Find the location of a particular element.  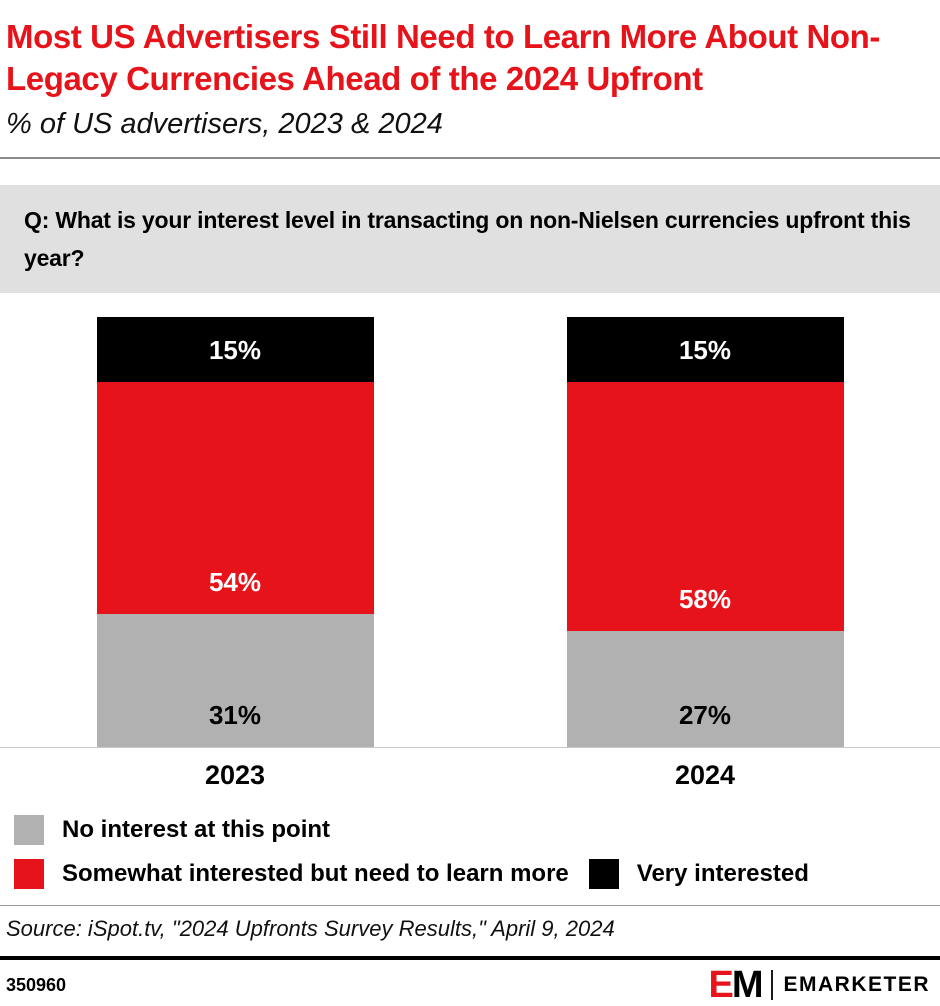

bar-stack: 15% 58% 27% is located at coordinates (705, 532).